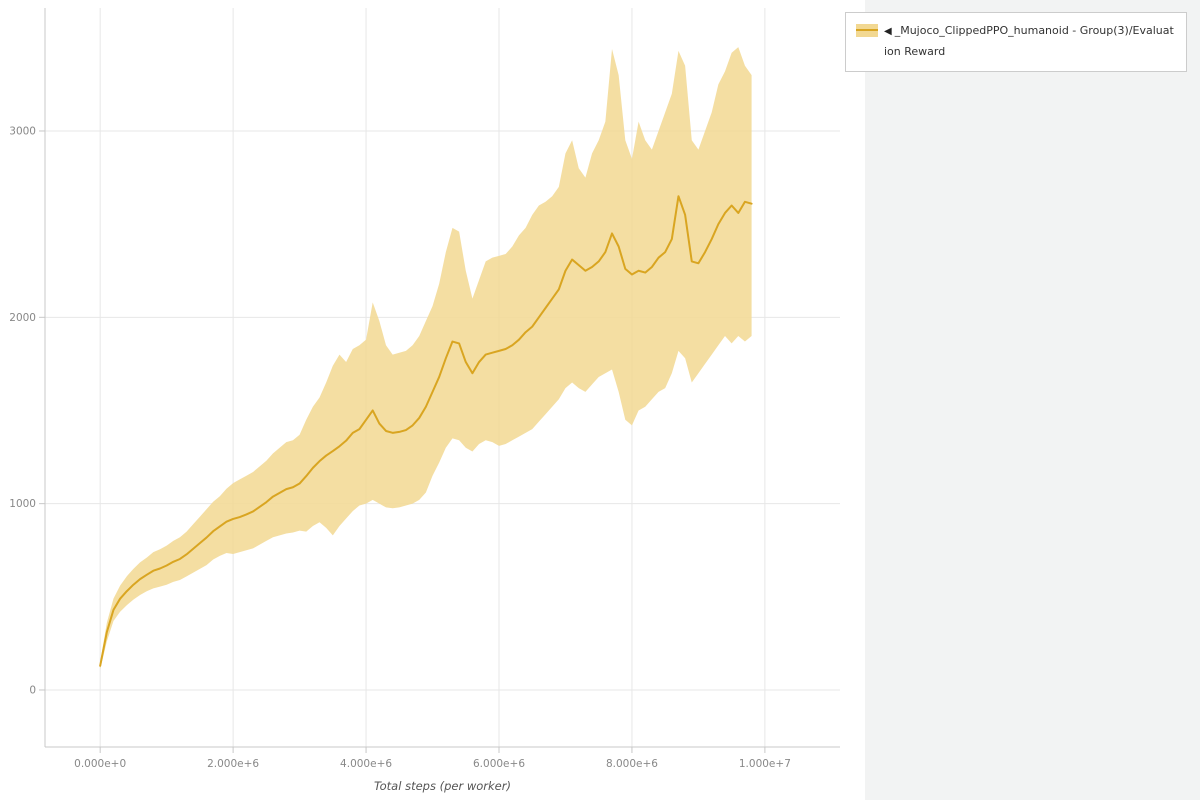  Describe the element at coordinates (632, 764) in the screenshot. I see `x-tick-label: 8.000e+6` at that location.